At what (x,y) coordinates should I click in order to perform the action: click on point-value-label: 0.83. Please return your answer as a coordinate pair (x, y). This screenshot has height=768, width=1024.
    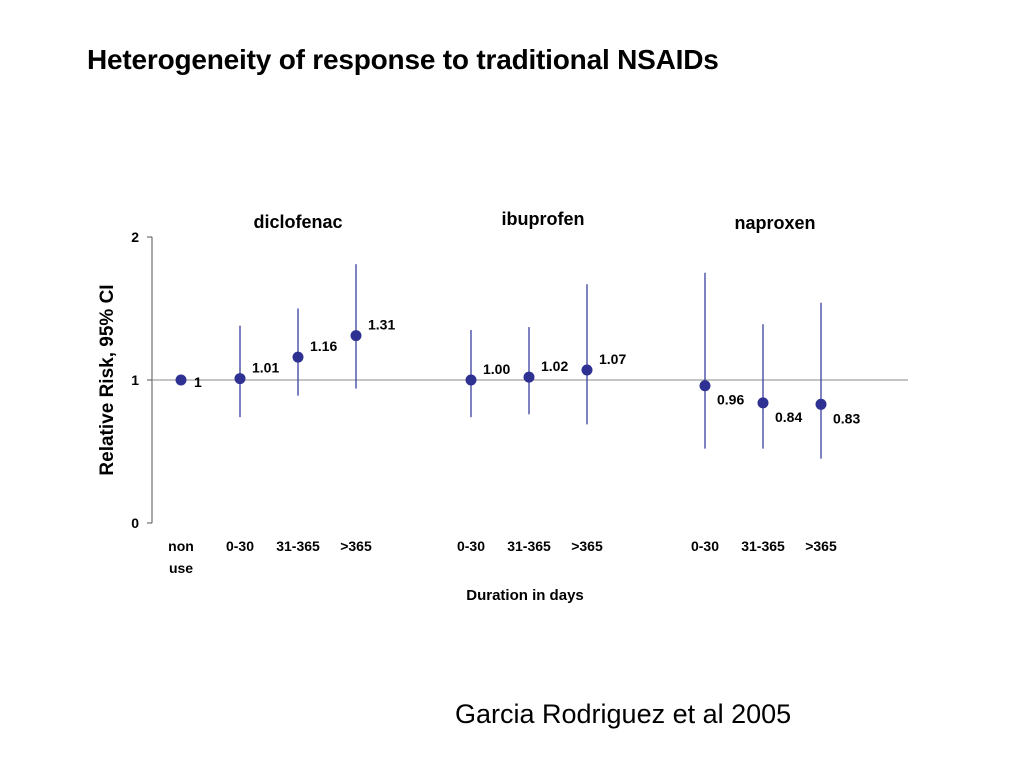
    Looking at the image, I should click on (846, 418).